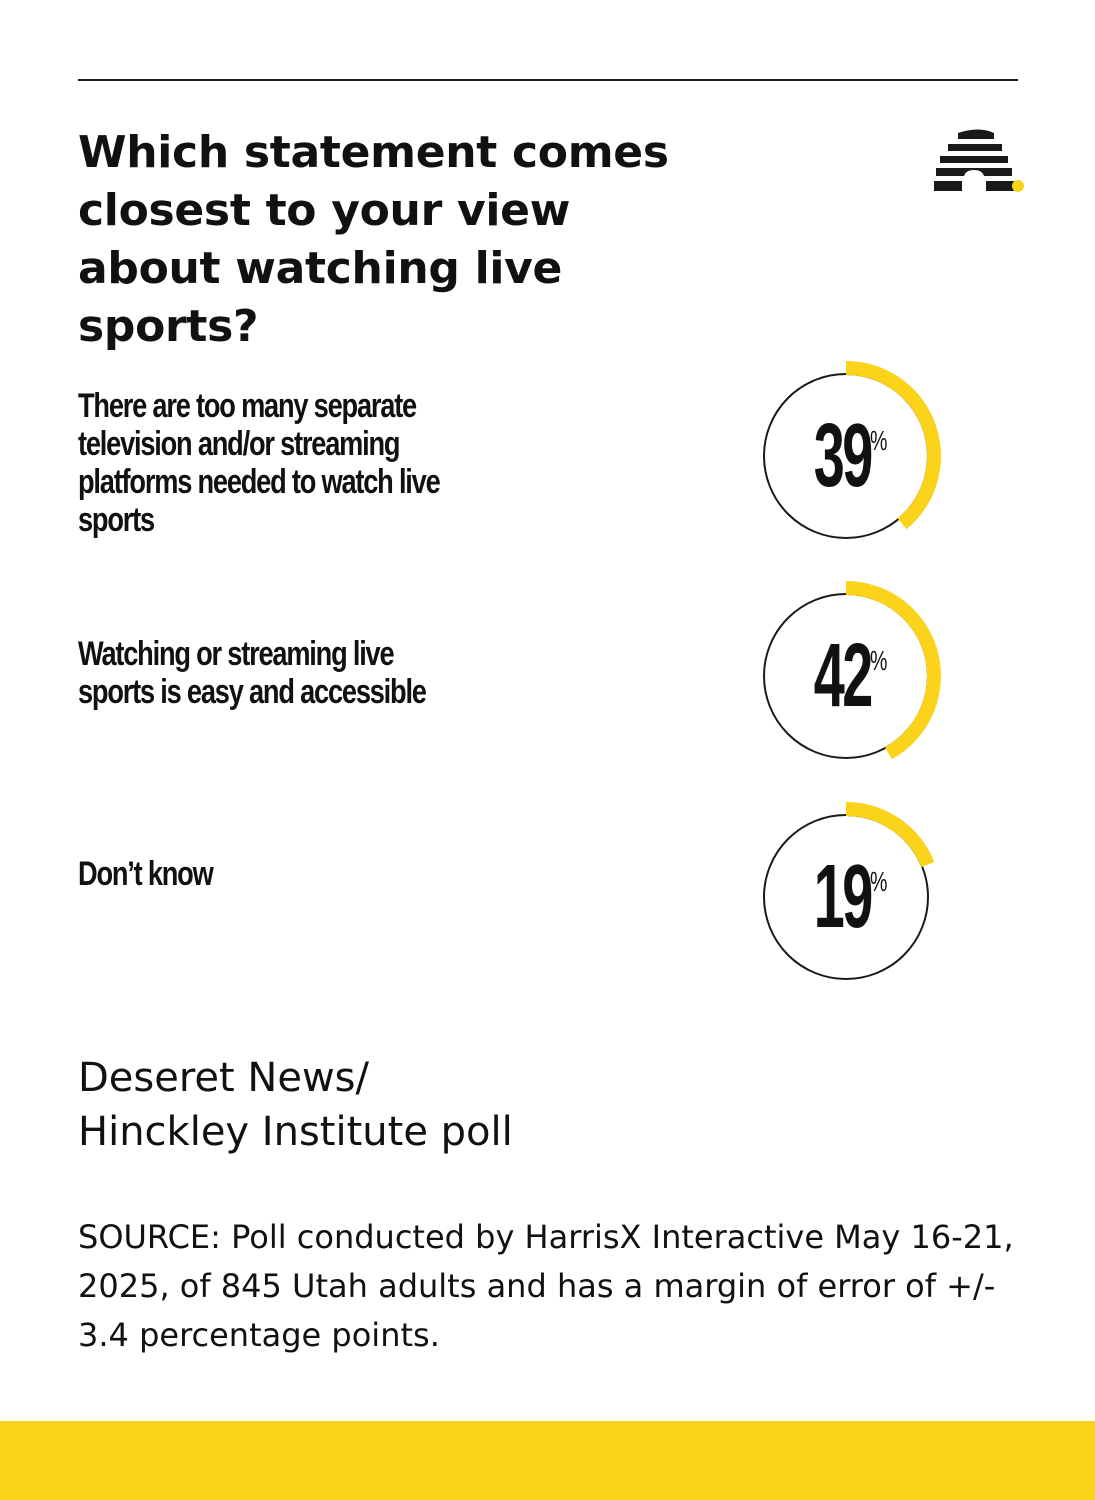 The width and height of the screenshot is (1095, 1500). I want to click on poll-name: Deseret News/ Hinckley Institute poll, so click(295, 1105).